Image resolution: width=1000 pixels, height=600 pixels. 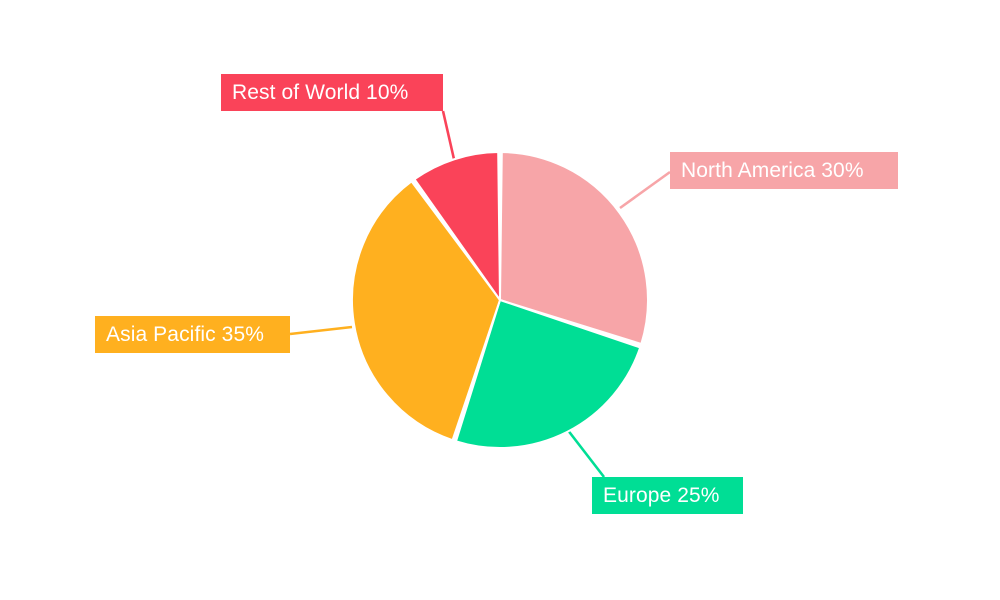 What do you see at coordinates (185, 334) in the screenshot?
I see `pie-slice-label-text: Asia Pacific 35%` at bounding box center [185, 334].